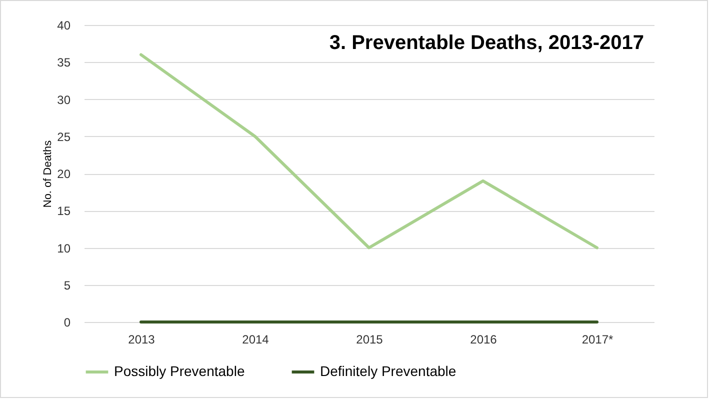 This screenshot has height=402, width=712. What do you see at coordinates (67, 323) in the screenshot?
I see `y-tick-label: 0` at bounding box center [67, 323].